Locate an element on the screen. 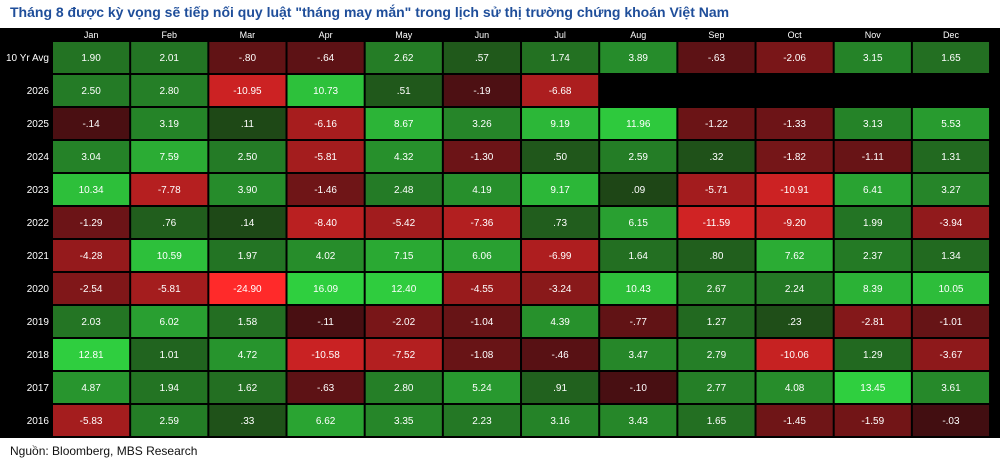 This screenshot has height=468, width=1000. cell-value: -1.11 is located at coordinates (873, 157).